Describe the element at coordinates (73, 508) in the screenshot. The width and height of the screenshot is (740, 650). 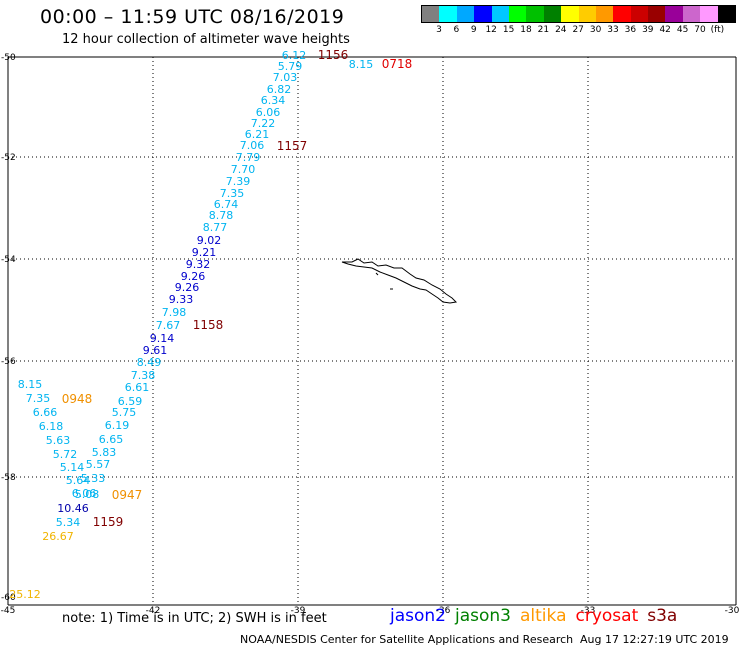
I see `swh-value: 10.46` at that location.